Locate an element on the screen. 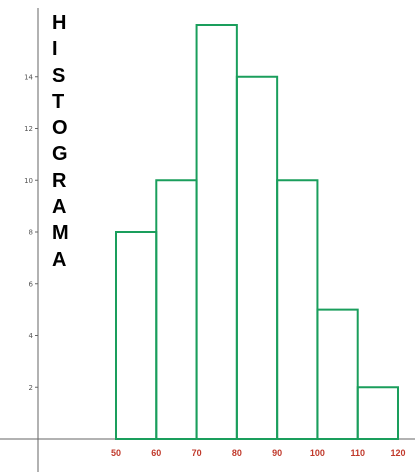  y-tick-label: 4 is located at coordinates (31, 336).